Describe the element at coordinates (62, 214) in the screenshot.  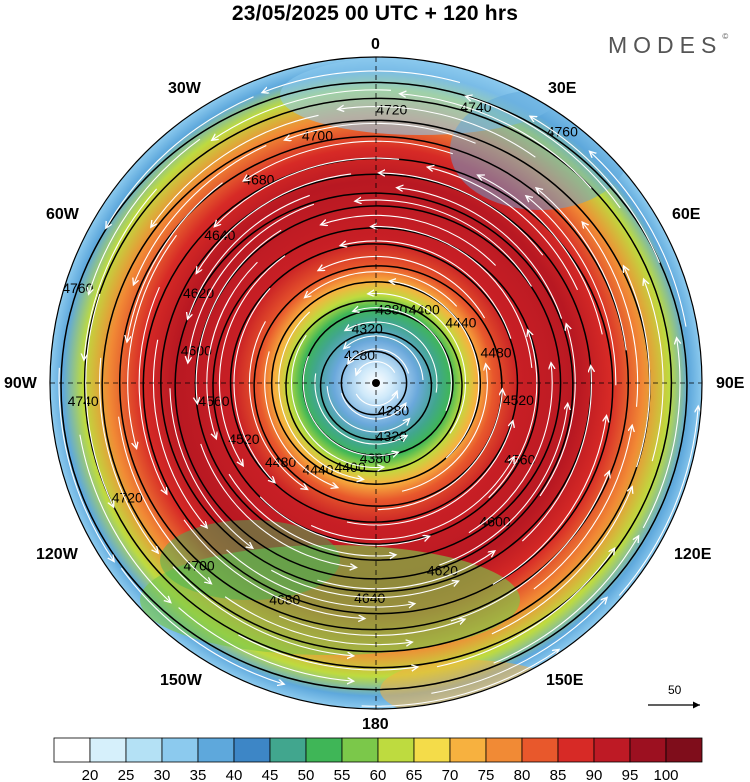
I see `lon-label-60w: 60W` at that location.